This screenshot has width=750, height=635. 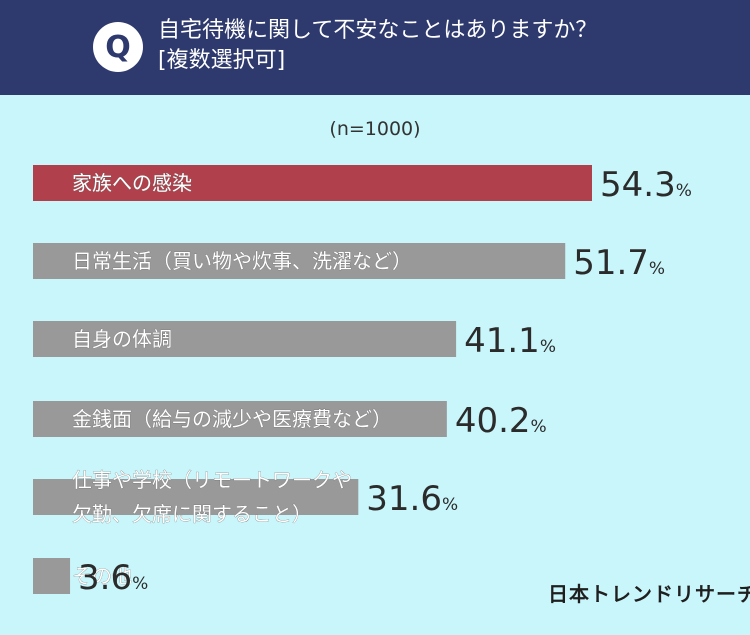 I want to click on question-line-2: [複数選択可], so click(x=222, y=60).